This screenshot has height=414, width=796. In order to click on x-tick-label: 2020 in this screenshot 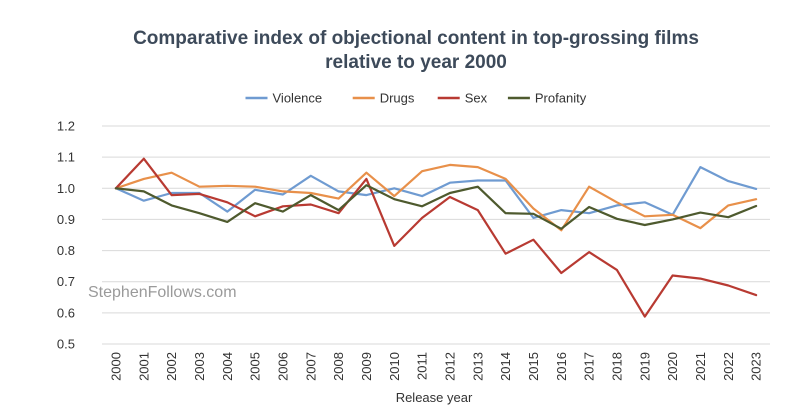, I will do `click(672, 366)`.